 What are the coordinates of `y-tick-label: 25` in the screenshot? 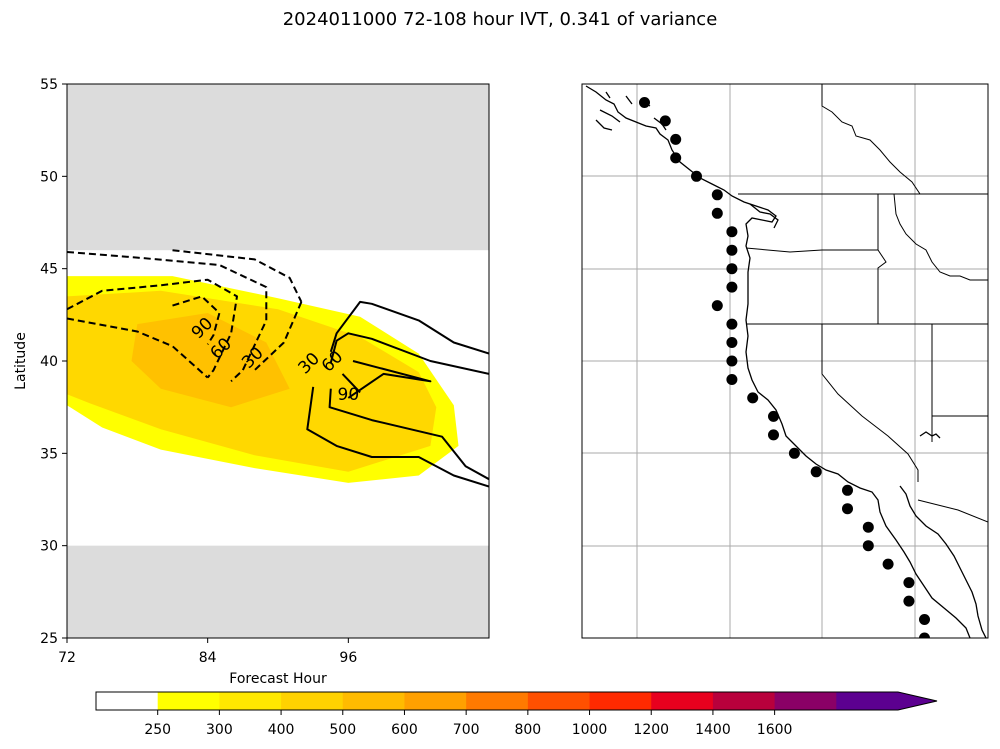 It's located at (49, 639).